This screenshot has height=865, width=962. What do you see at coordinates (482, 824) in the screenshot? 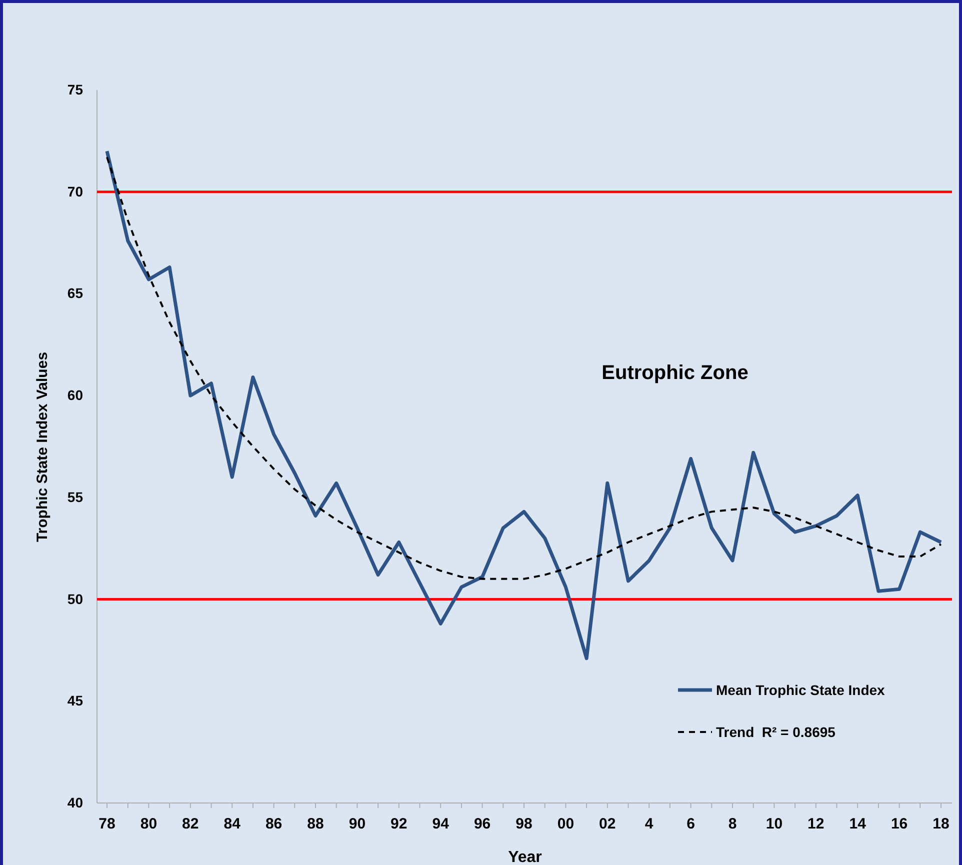
I see `x-tick-label: 96` at bounding box center [482, 824].